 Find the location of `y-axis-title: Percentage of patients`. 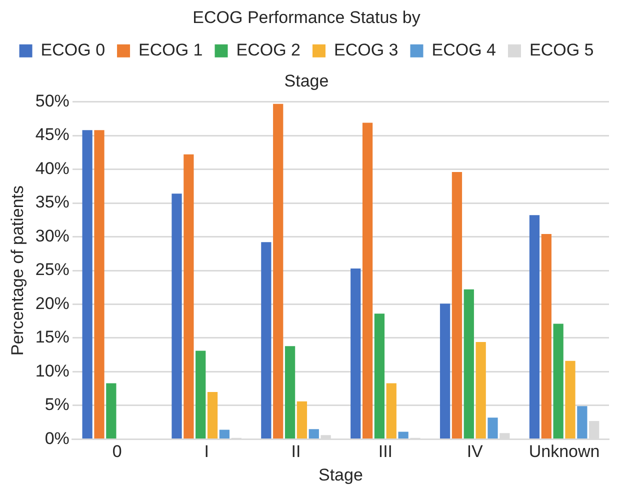

y-axis-title: Percentage of patients is located at coordinates (17, 270).